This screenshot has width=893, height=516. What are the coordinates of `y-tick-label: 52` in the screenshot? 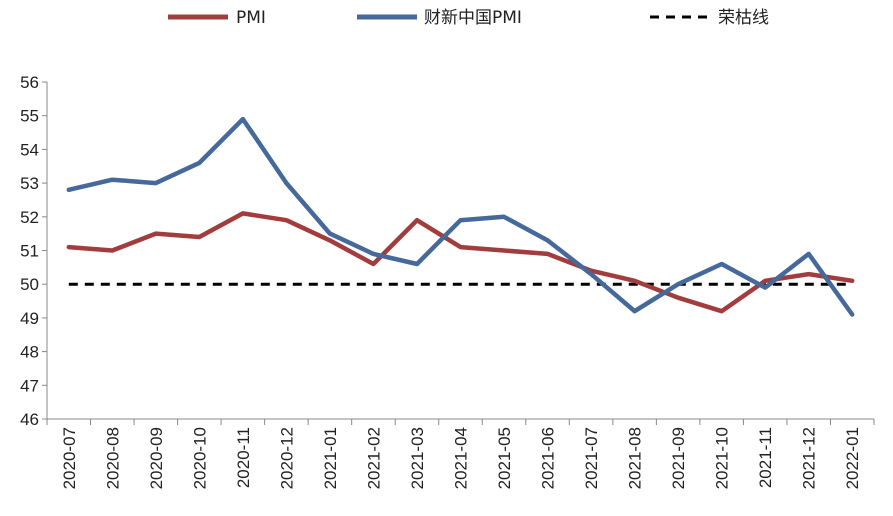 It's located at (29, 217).